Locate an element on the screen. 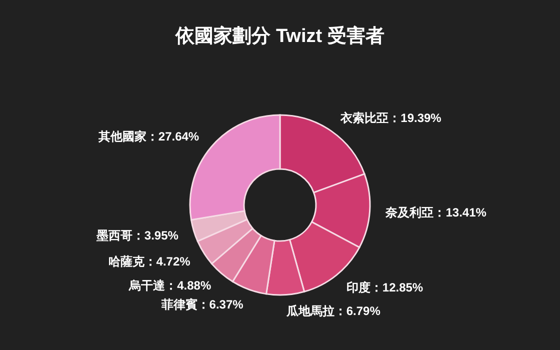 The height and width of the screenshot is (350, 560). slice-label: 衣索比亞：19.39% is located at coordinates (391, 118).